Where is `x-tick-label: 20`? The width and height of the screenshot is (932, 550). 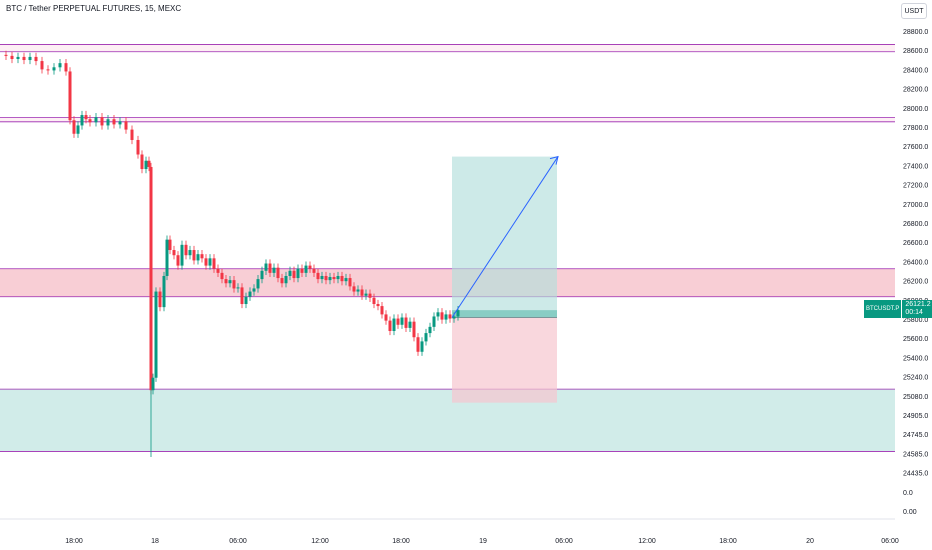
x-tick-label: 20 is located at coordinates (810, 541).